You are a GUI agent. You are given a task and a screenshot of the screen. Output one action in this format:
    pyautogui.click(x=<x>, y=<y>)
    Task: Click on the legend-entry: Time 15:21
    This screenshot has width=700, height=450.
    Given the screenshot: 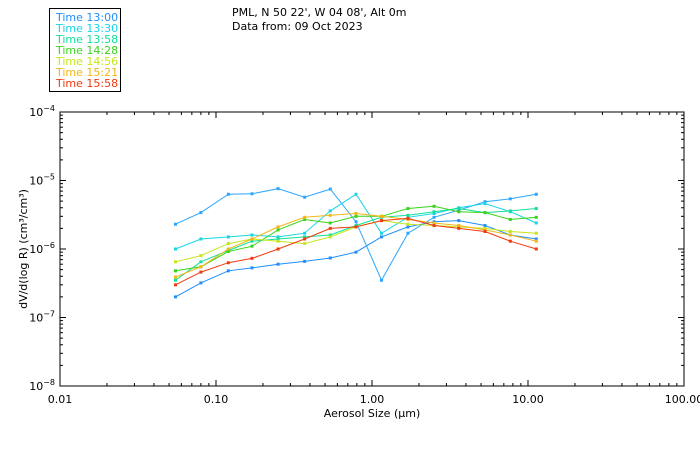 What is the action you would take?
    pyautogui.click(x=87, y=72)
    